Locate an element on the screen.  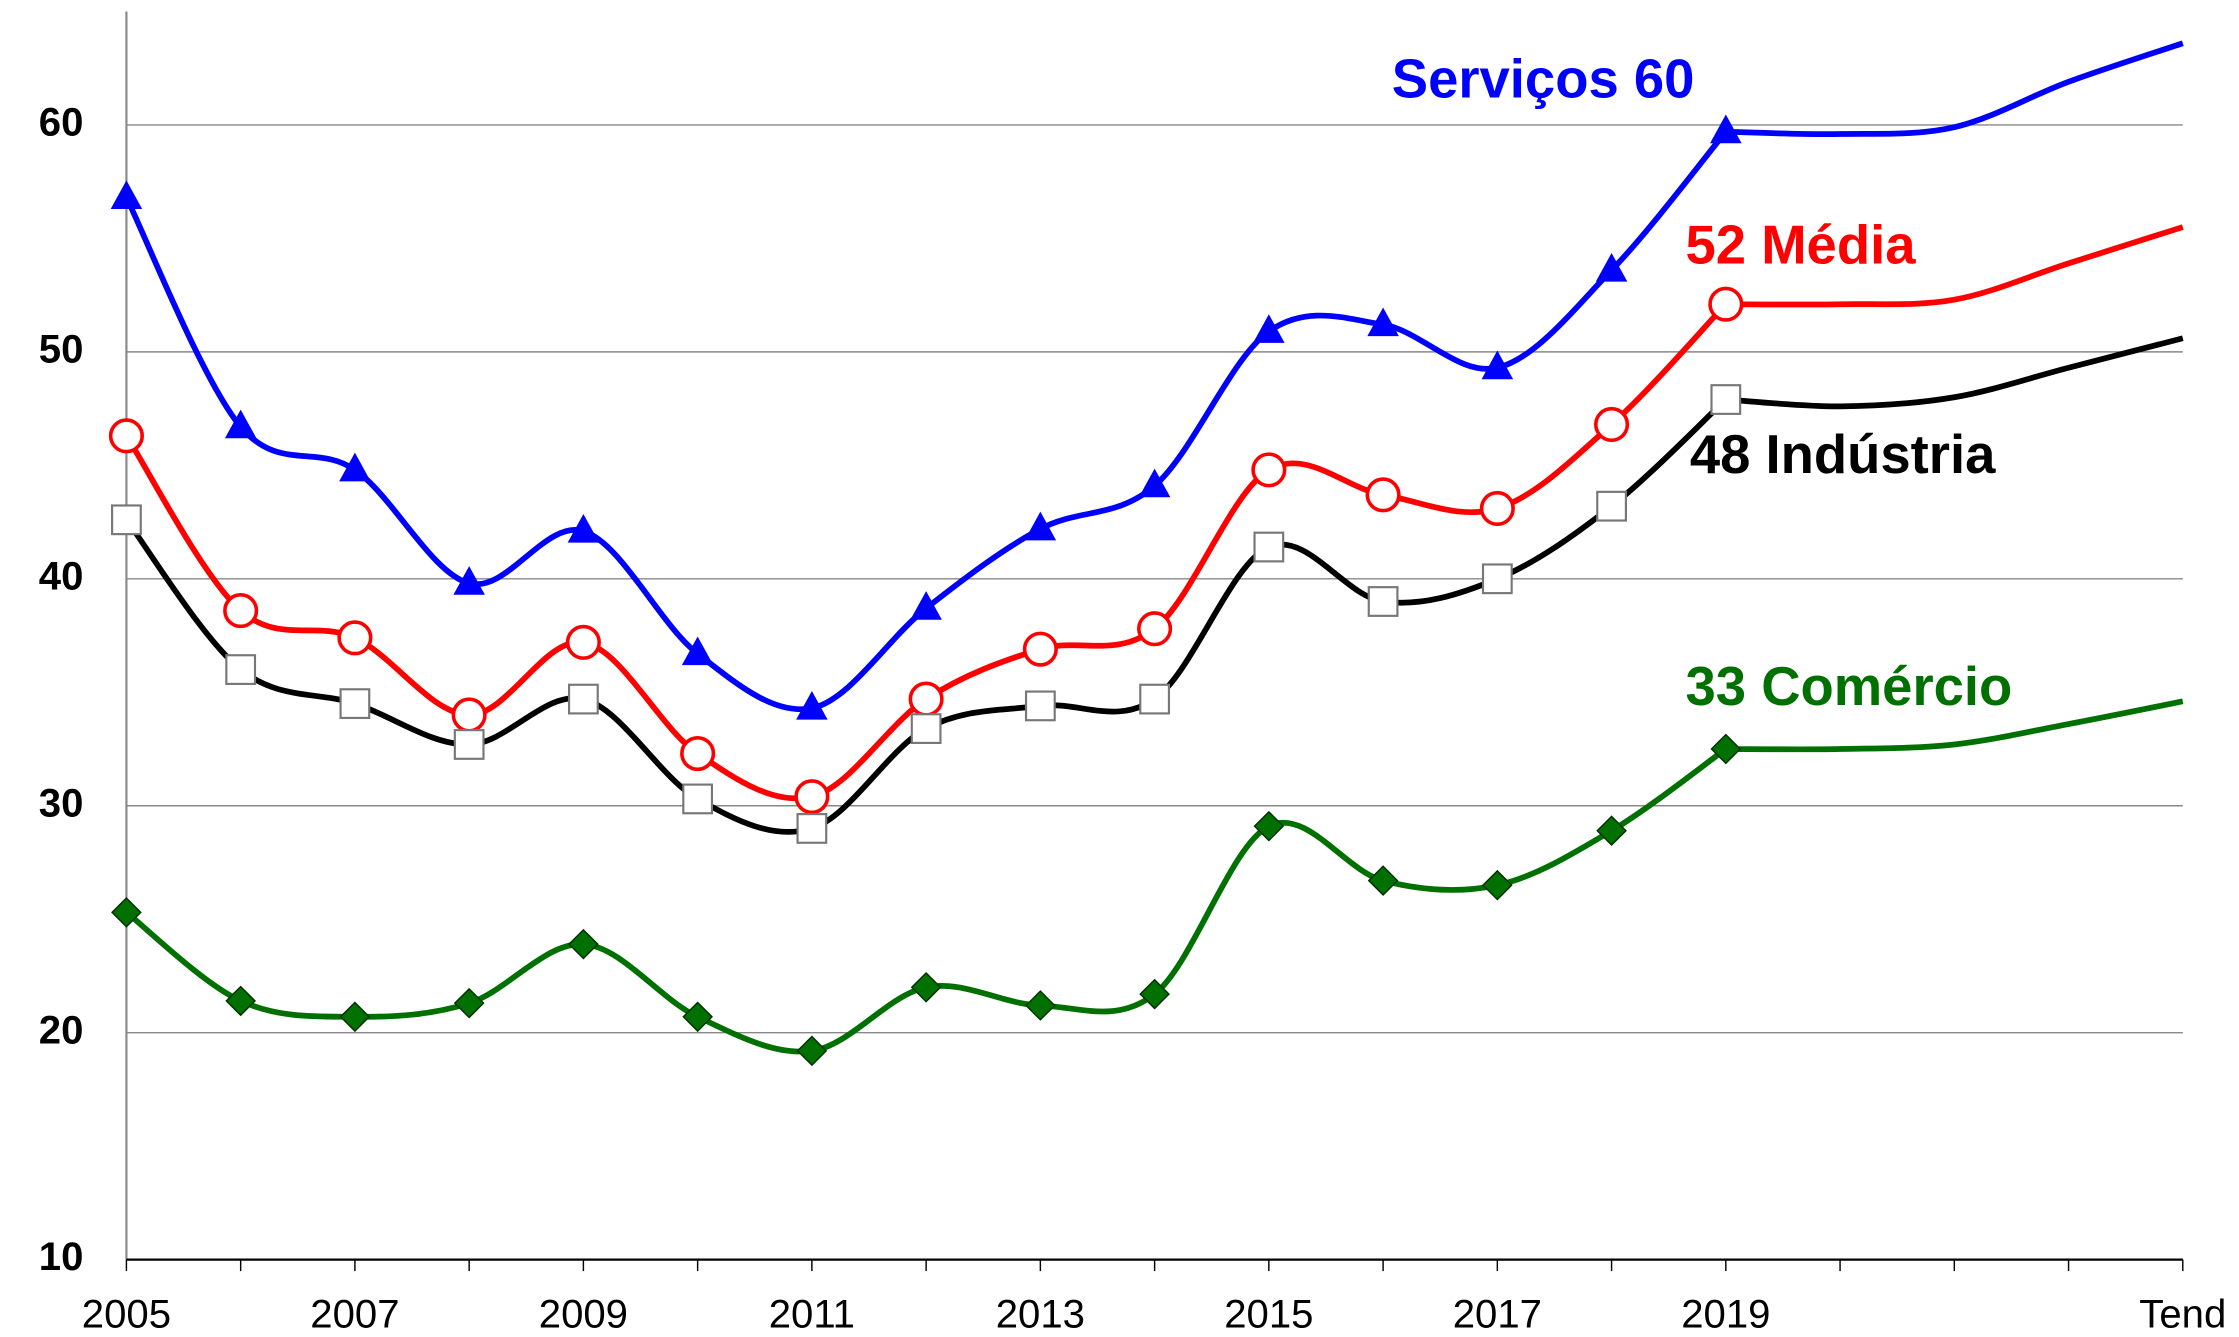
y-tick-label: 10 is located at coordinates (61, 1256).